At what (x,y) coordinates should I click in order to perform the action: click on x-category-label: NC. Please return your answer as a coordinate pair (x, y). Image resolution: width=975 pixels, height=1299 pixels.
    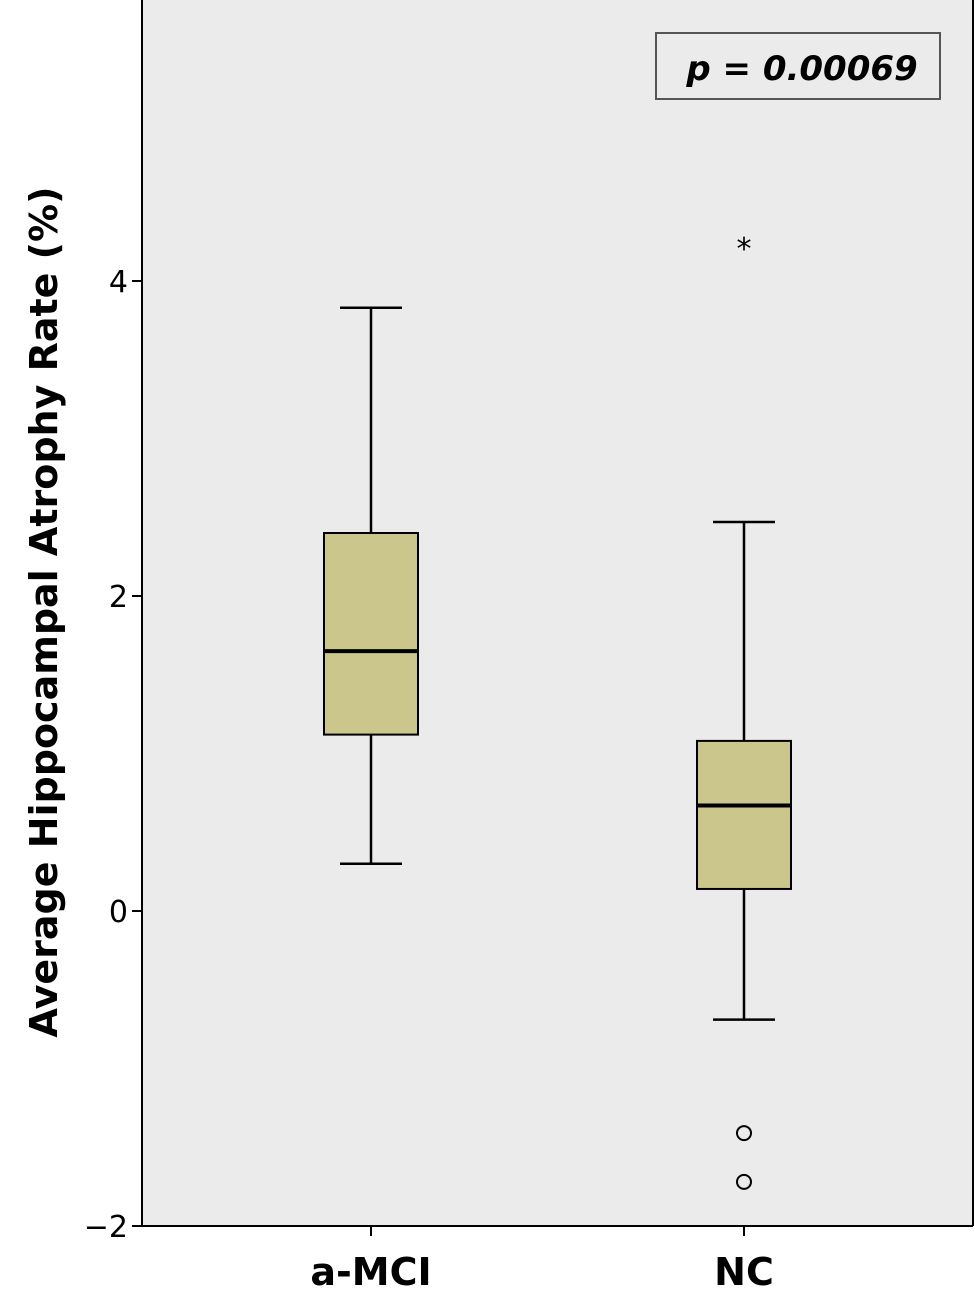
    Looking at the image, I should click on (744, 1272).